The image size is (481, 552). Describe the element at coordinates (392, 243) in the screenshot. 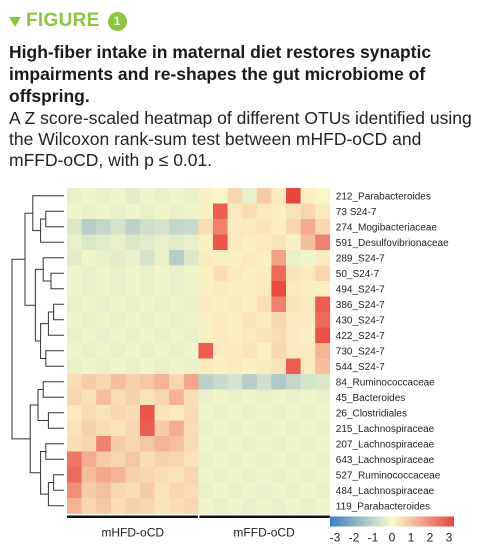

I see `row-label: 591_Desulfovibrionaceae` at that location.